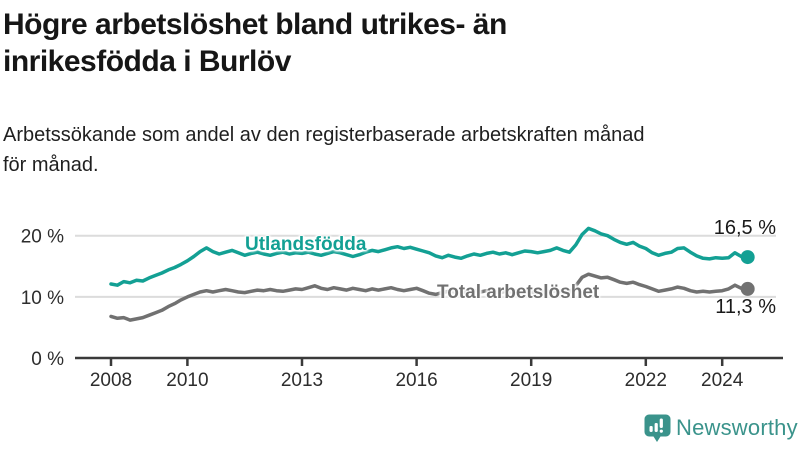 This screenshot has width=800, height=450. I want to click on logo-bar-tall, so click(656, 427).